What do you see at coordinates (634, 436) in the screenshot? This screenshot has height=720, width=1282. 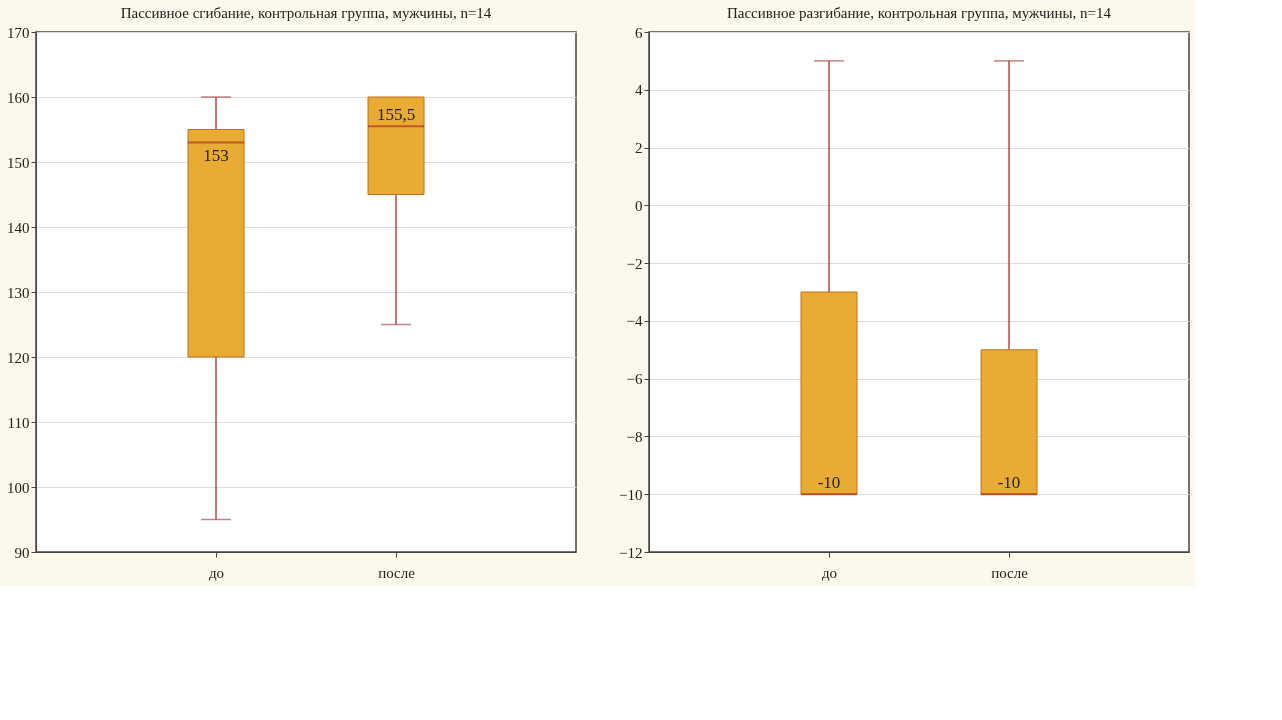 I see `y-tick-label: −8` at bounding box center [634, 436].